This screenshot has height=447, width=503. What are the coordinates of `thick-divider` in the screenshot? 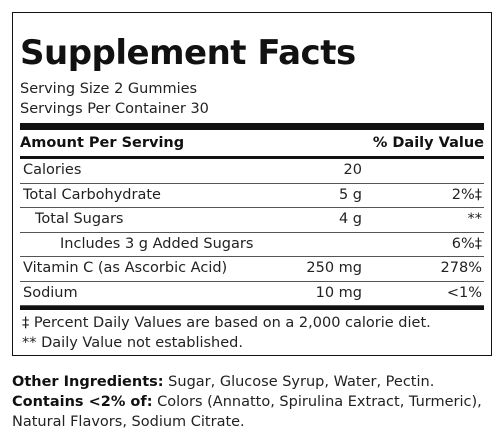 It's located at (252, 126).